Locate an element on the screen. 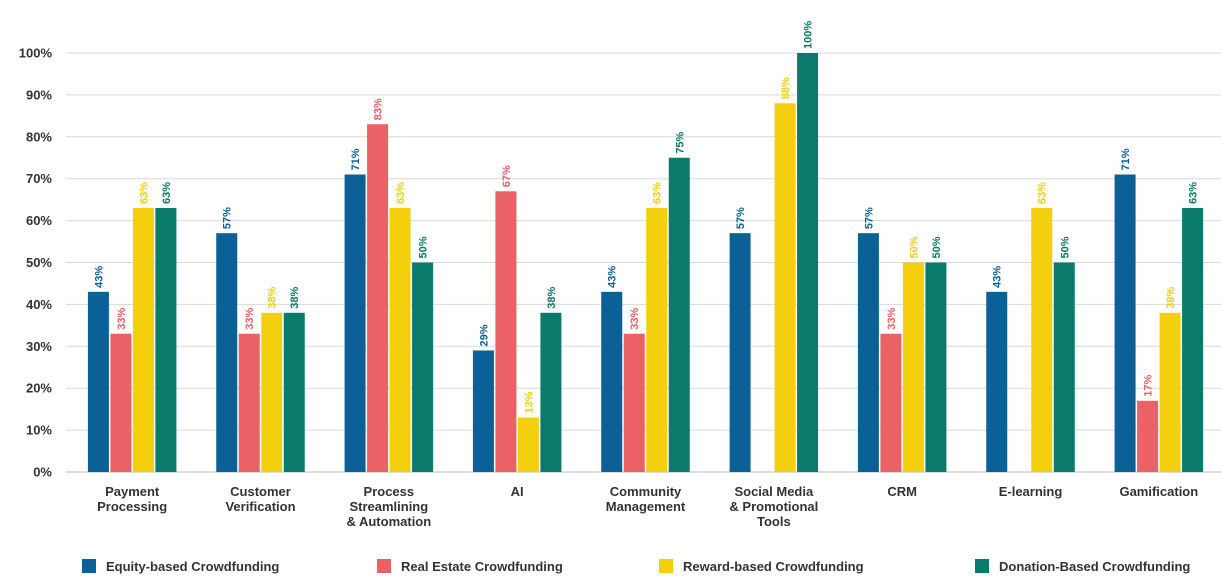  y-tick-label: 70% is located at coordinates (39, 178).